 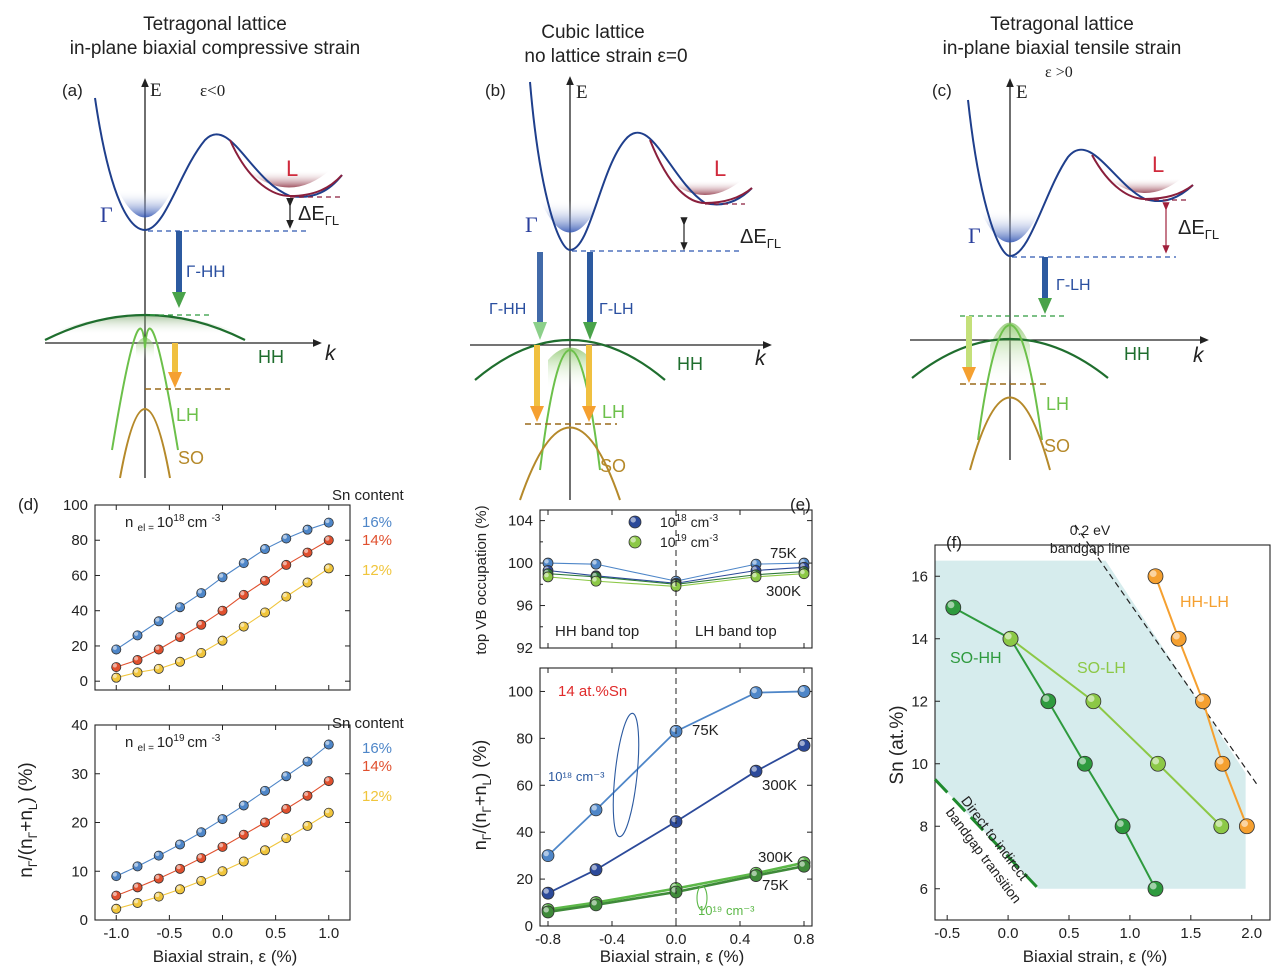 What do you see at coordinates (179, 262) in the screenshot?
I see `panel-a-gamma-hh-arrow` at bounding box center [179, 262].